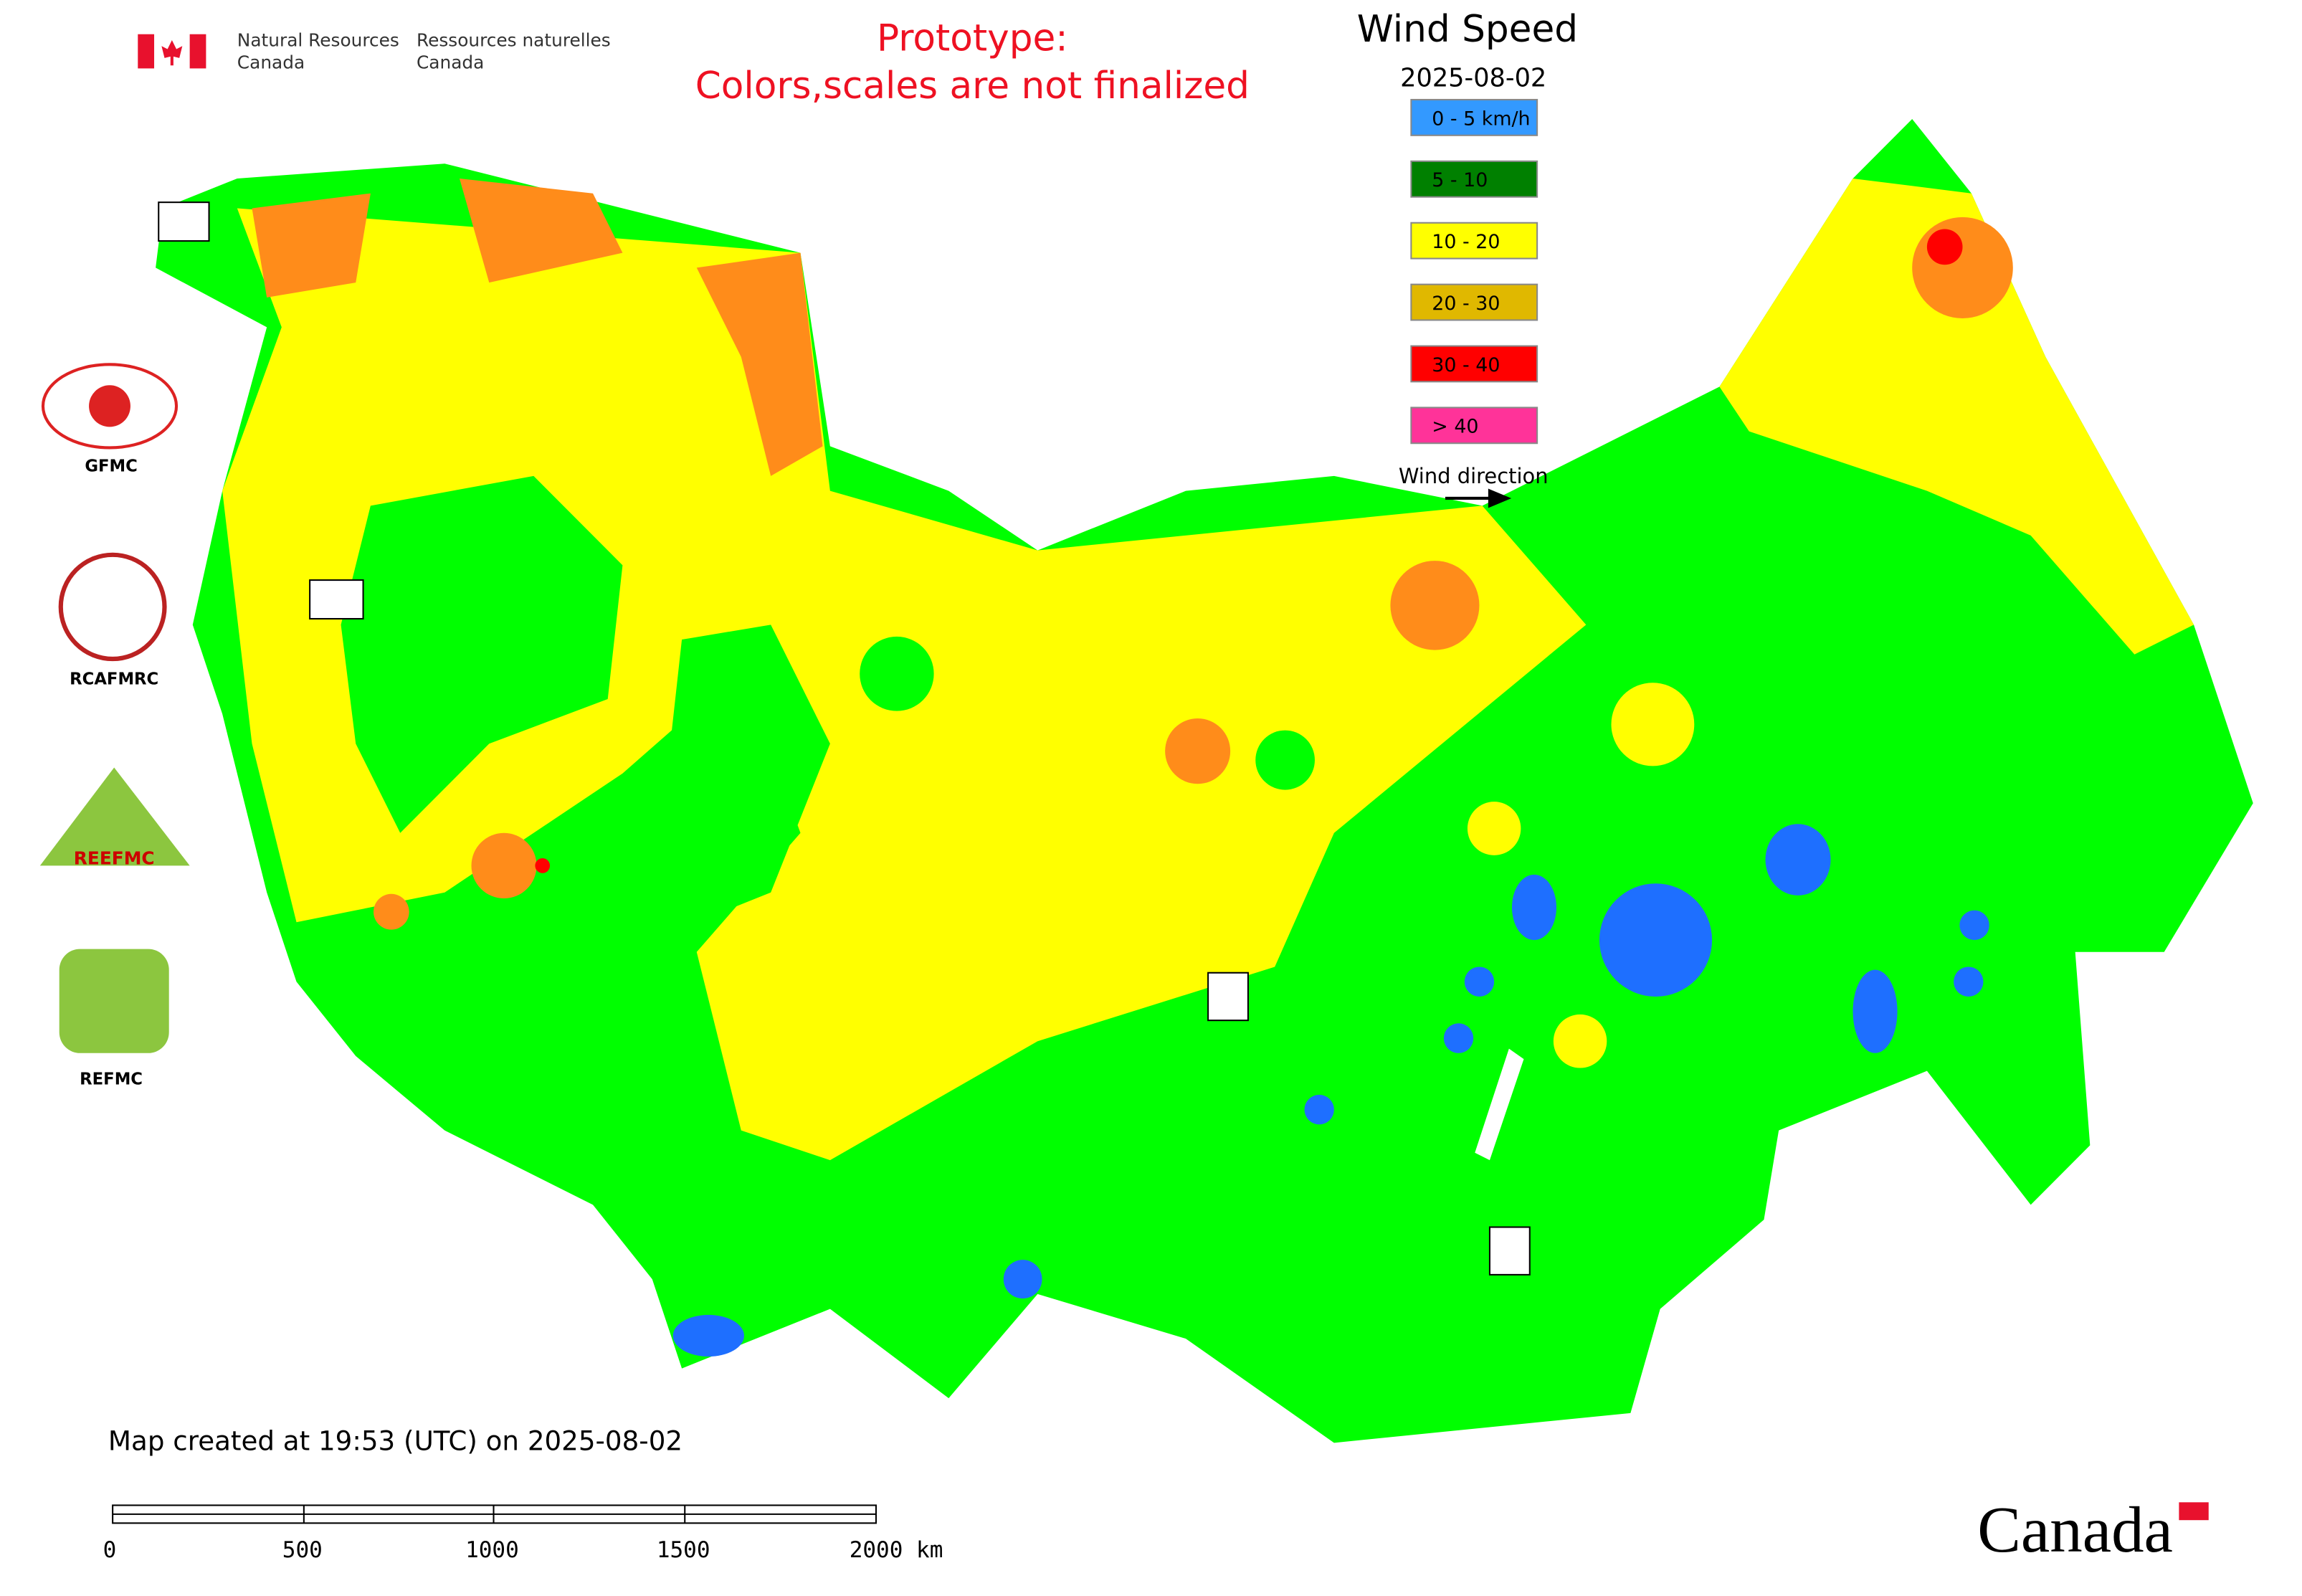  Describe the element at coordinates (1478, 498) in the screenshot. I see `wind-arrow` at that location.